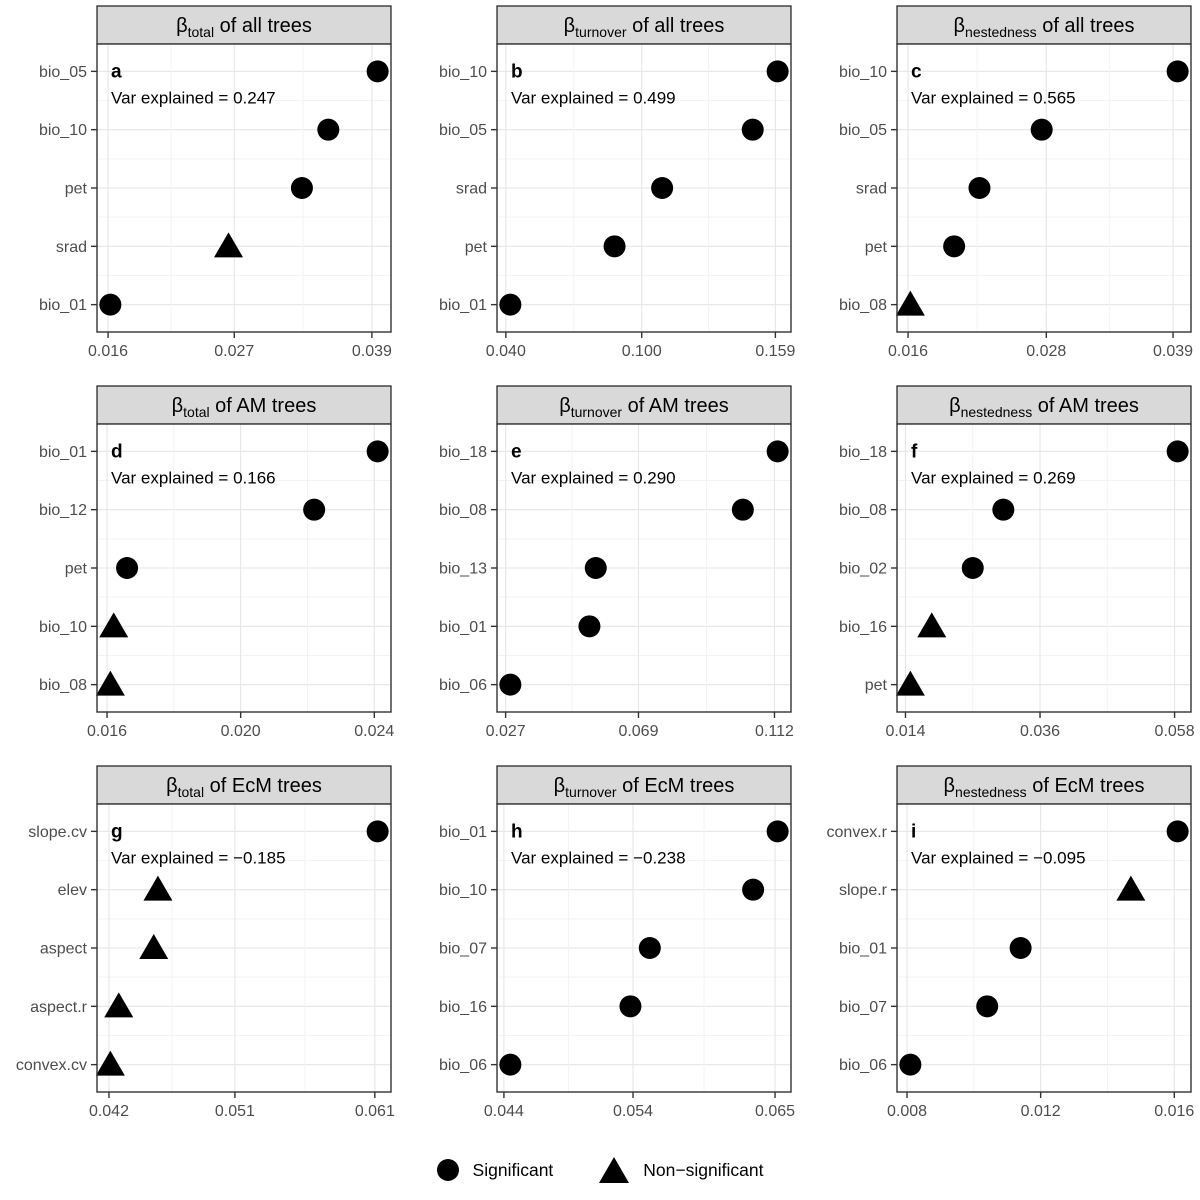 This screenshot has width=1200, height=1200. I want to click on strip-title: βtotal of AM trees, so click(244, 407).